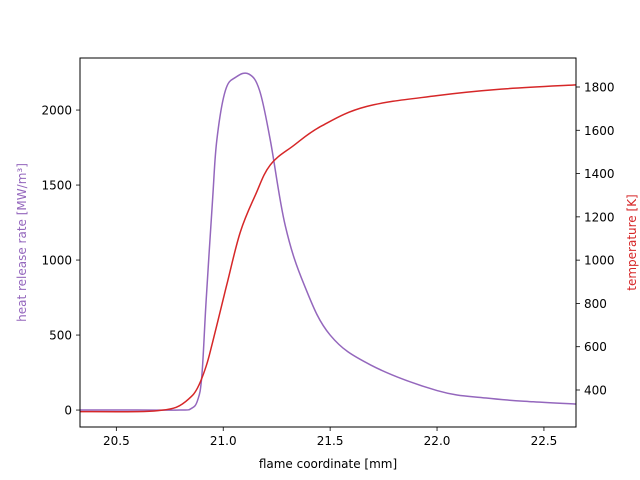 The image size is (640, 480). What do you see at coordinates (632, 242) in the screenshot?
I see `right-y-axis-label: temperature [K]` at bounding box center [632, 242].